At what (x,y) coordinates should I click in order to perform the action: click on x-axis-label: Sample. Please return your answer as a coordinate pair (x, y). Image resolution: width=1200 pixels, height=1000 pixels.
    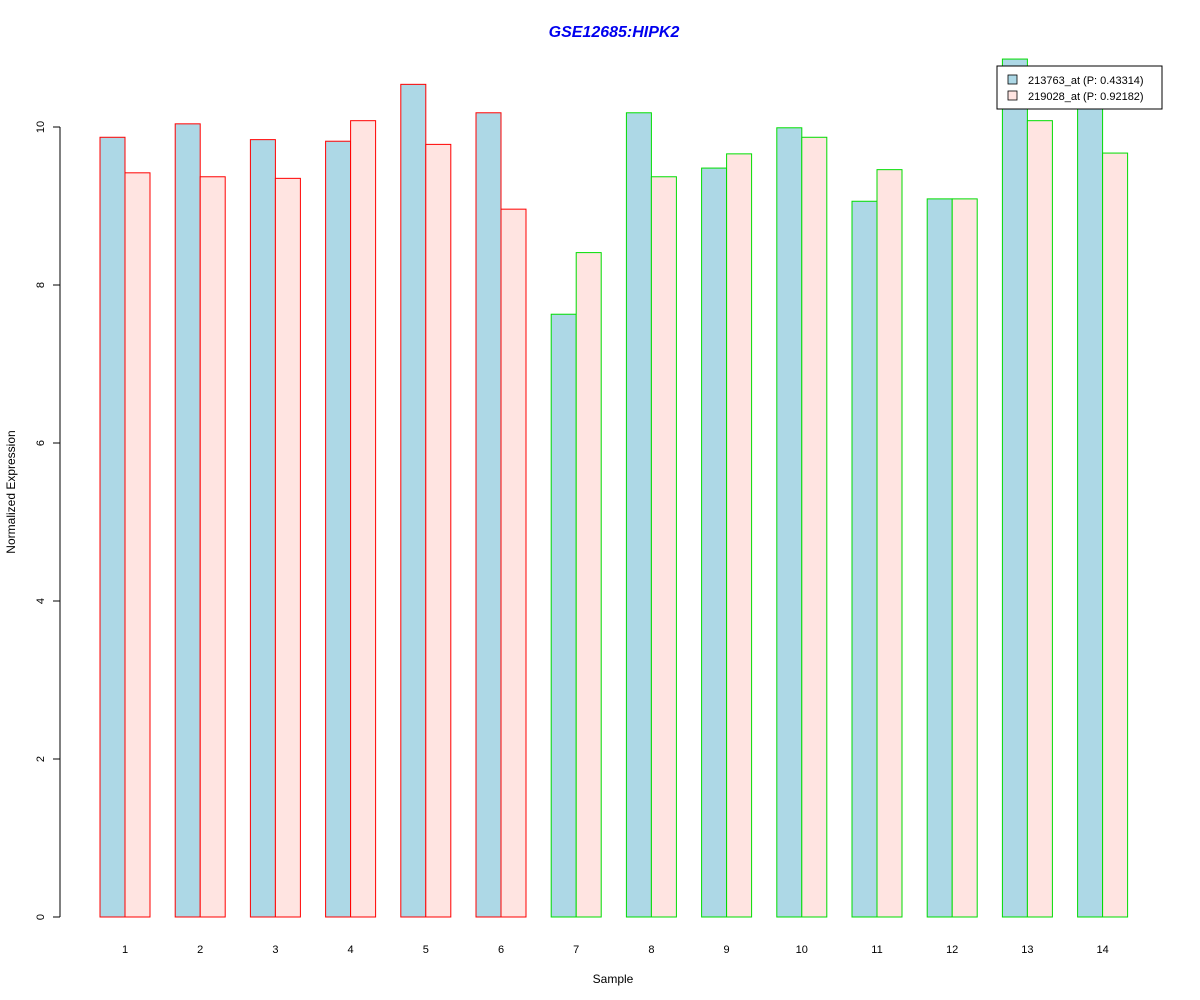
    Looking at the image, I should click on (613, 979).